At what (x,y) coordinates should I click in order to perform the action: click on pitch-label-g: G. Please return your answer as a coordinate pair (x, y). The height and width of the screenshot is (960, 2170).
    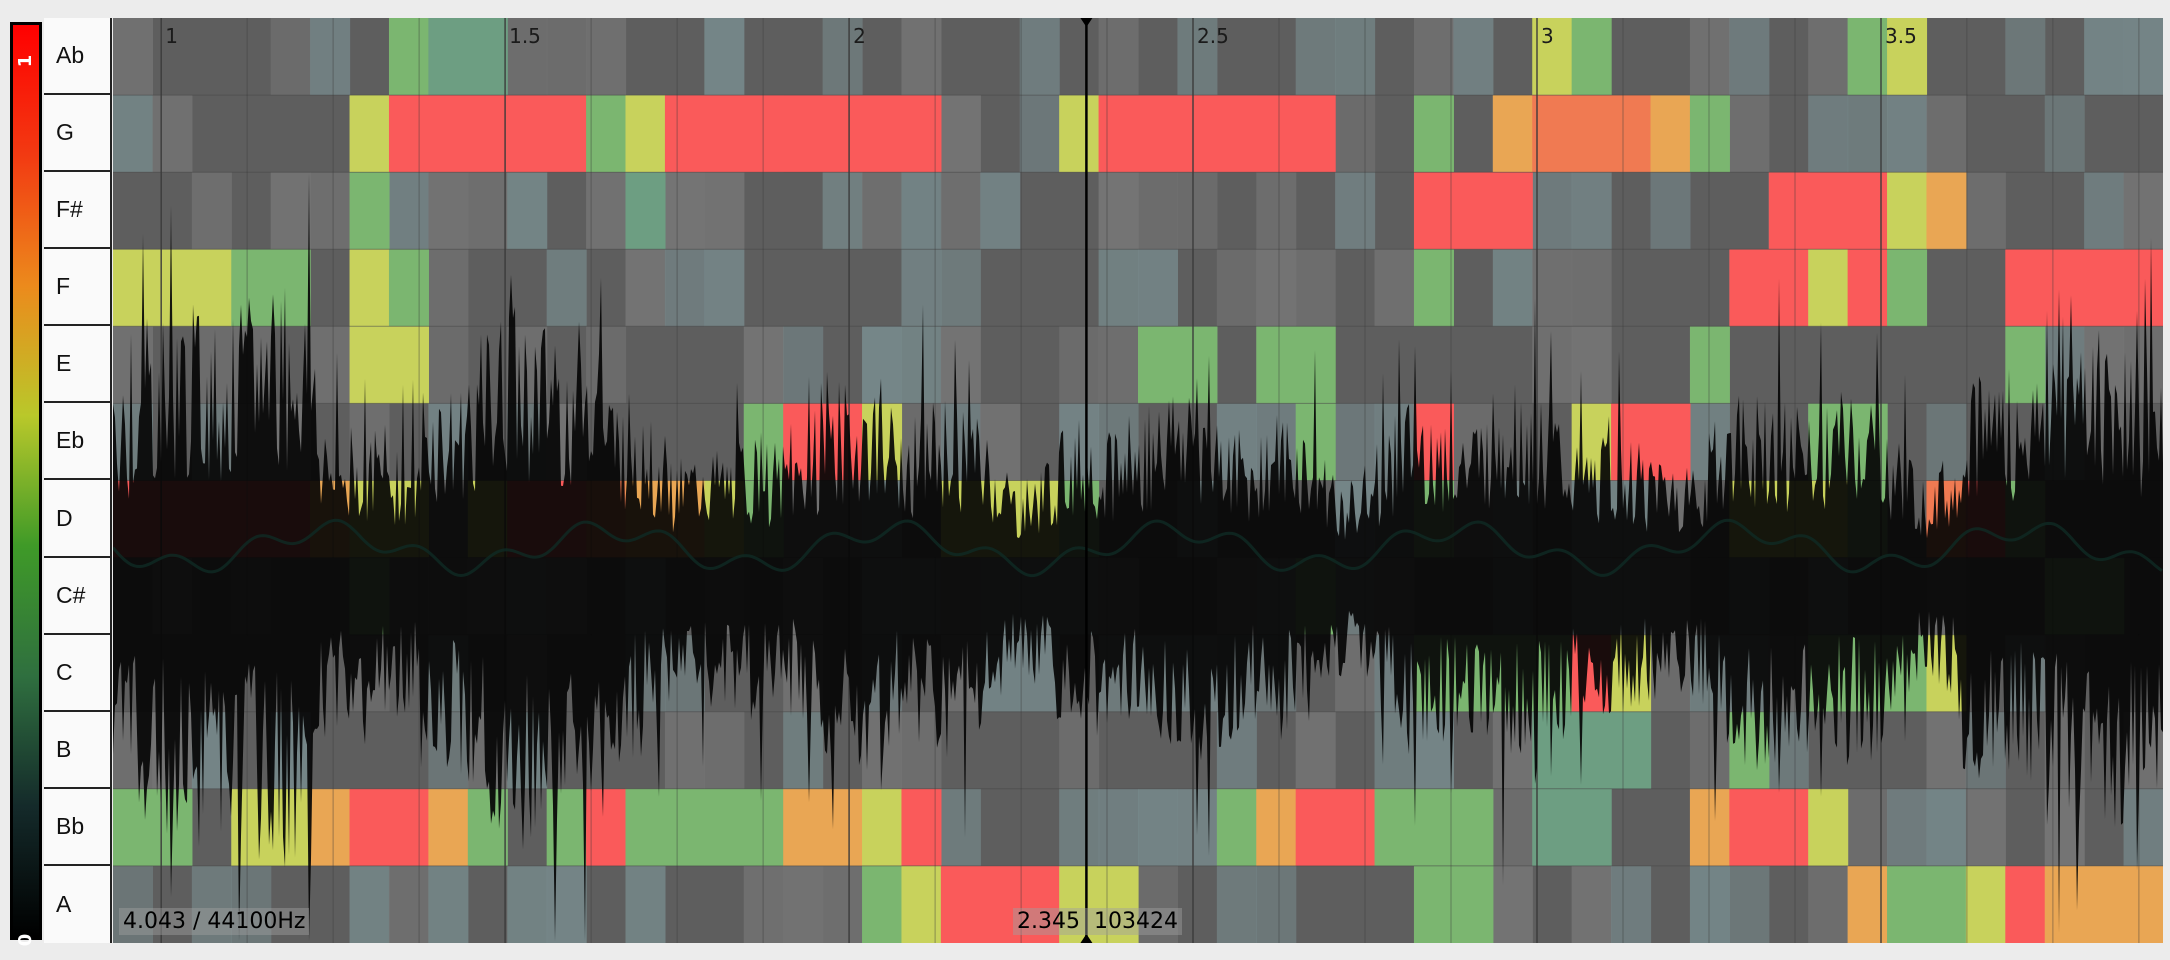
    Looking at the image, I should click on (77, 134).